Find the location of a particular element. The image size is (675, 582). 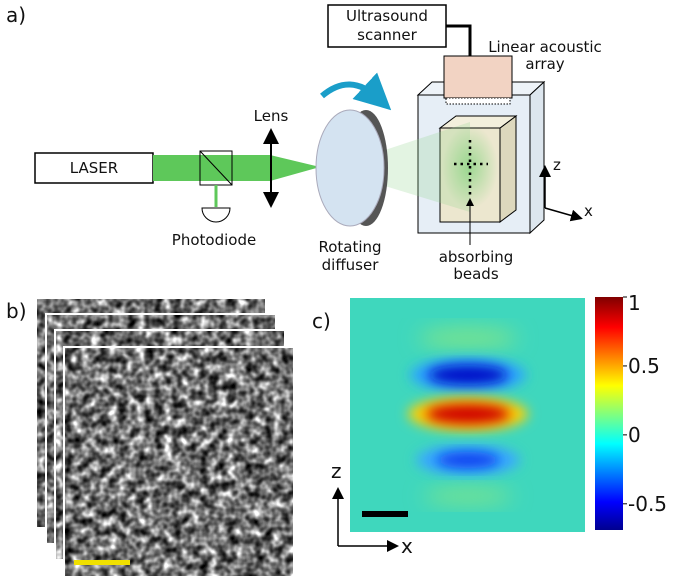

colorbar-tick-label: 0 is located at coordinates (634, 435).